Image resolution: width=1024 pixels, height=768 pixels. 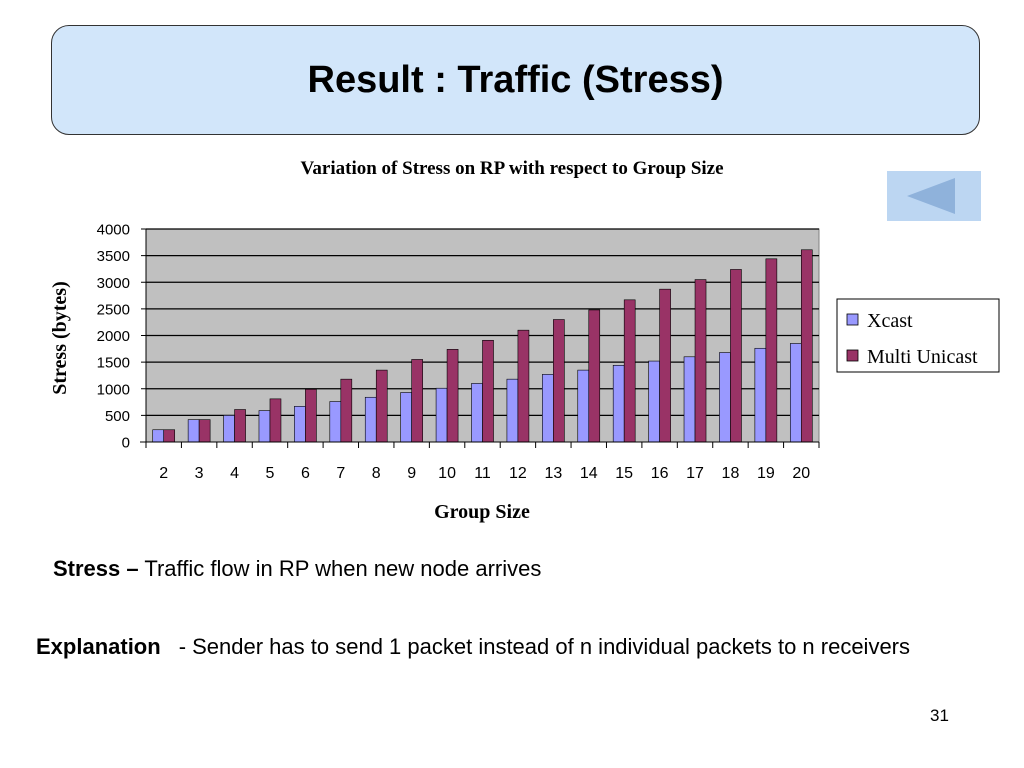 I want to click on legend-swatch-xcast, so click(x=852, y=319).